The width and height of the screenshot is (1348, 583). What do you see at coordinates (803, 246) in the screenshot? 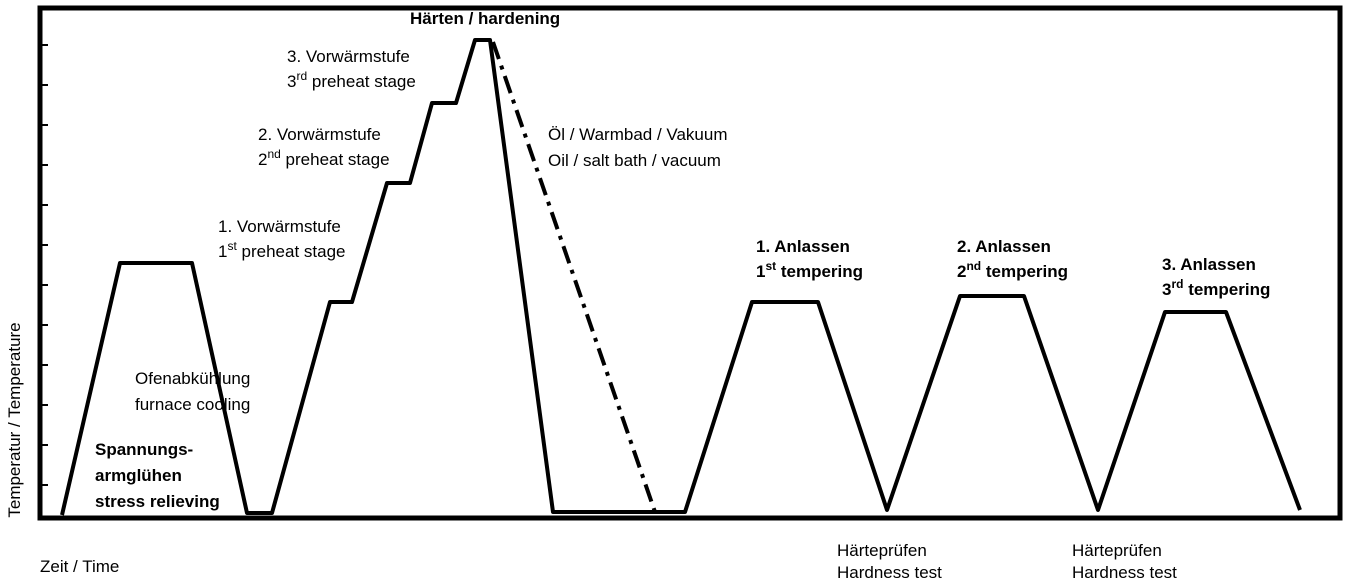
I see `tempering-label: 1. Anlassen` at bounding box center [803, 246].